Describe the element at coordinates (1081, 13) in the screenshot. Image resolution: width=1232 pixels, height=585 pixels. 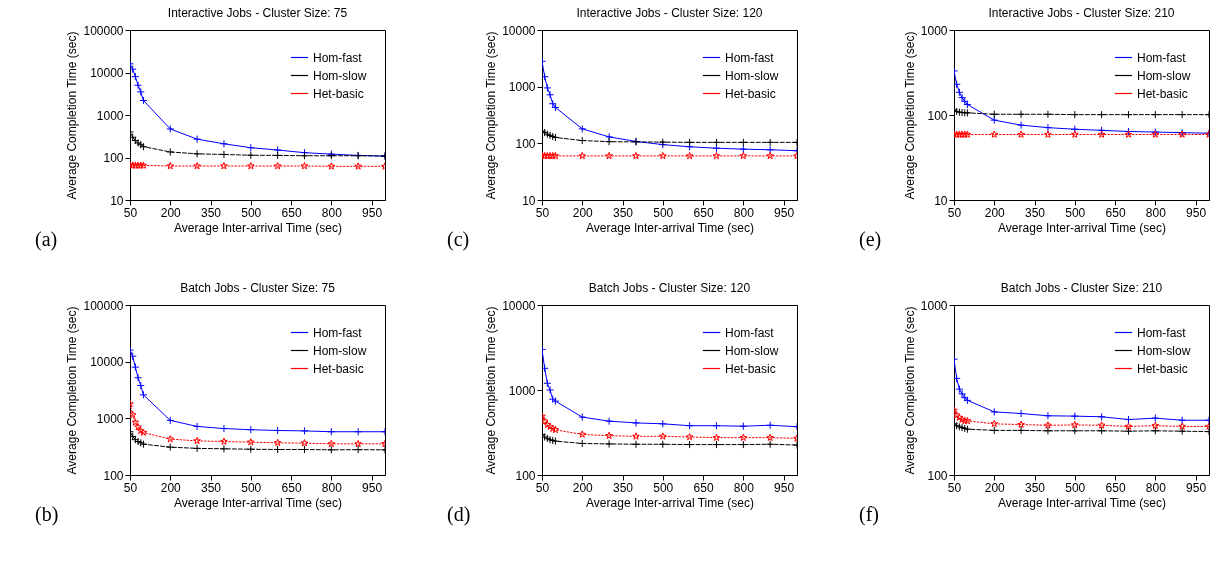
I see `chart-title: Interactive Jobs - Cluster Size: 210` at that location.